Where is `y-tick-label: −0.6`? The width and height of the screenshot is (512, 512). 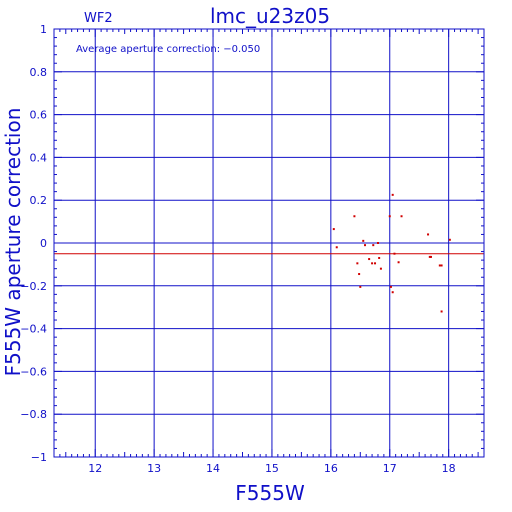
y-tick-label: −0.6 is located at coordinates (33, 371).